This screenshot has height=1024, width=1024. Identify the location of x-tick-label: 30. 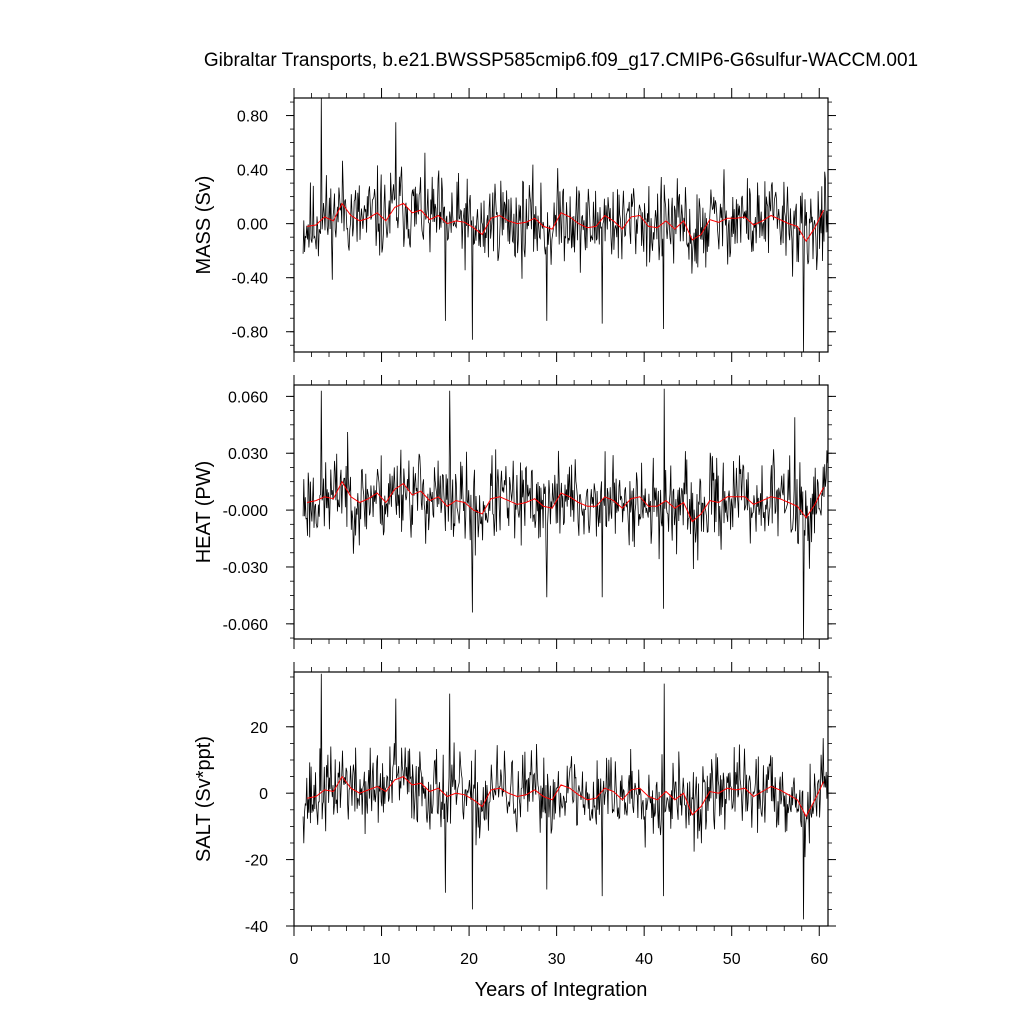
(557, 959).